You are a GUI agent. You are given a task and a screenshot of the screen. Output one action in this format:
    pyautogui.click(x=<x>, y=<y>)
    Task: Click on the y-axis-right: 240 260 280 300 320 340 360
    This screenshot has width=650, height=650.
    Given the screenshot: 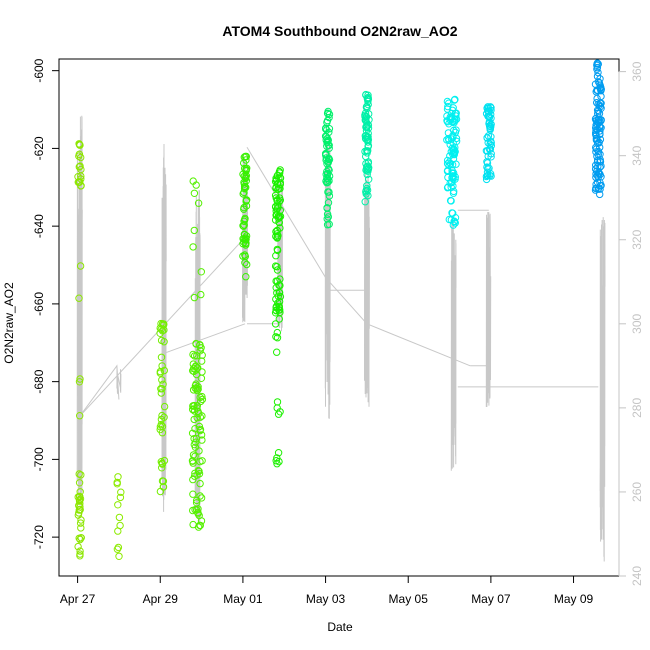 What is the action you would take?
    pyautogui.click(x=631, y=323)
    